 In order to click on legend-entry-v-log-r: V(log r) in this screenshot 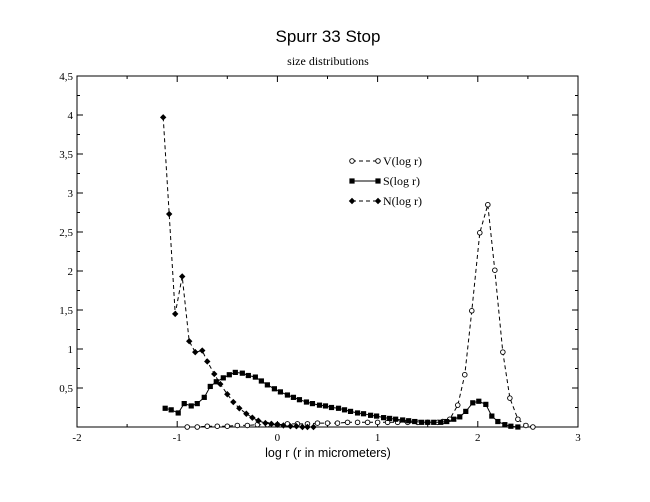, I will do `click(385, 161)`.